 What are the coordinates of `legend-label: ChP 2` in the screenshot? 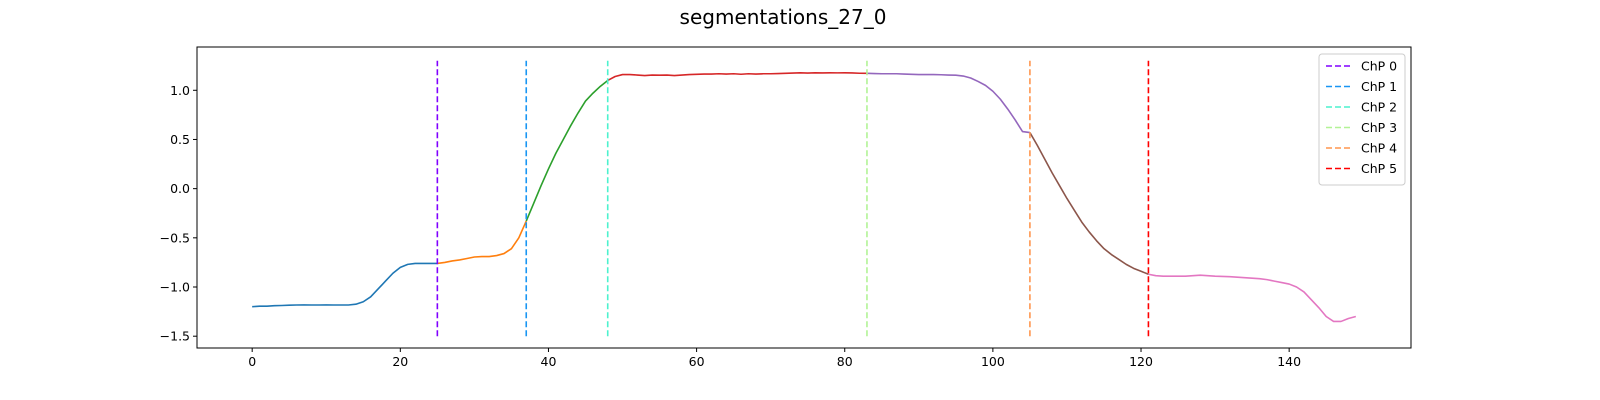 It's located at (1379, 107).